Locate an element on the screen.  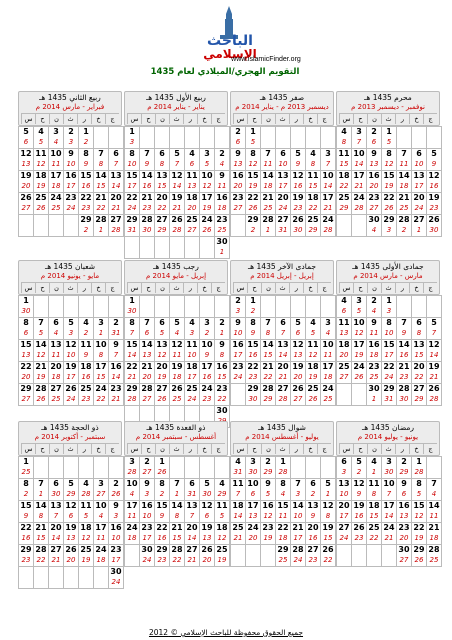
gregorian-day-number: 6 is located at coordinates (238, 142).